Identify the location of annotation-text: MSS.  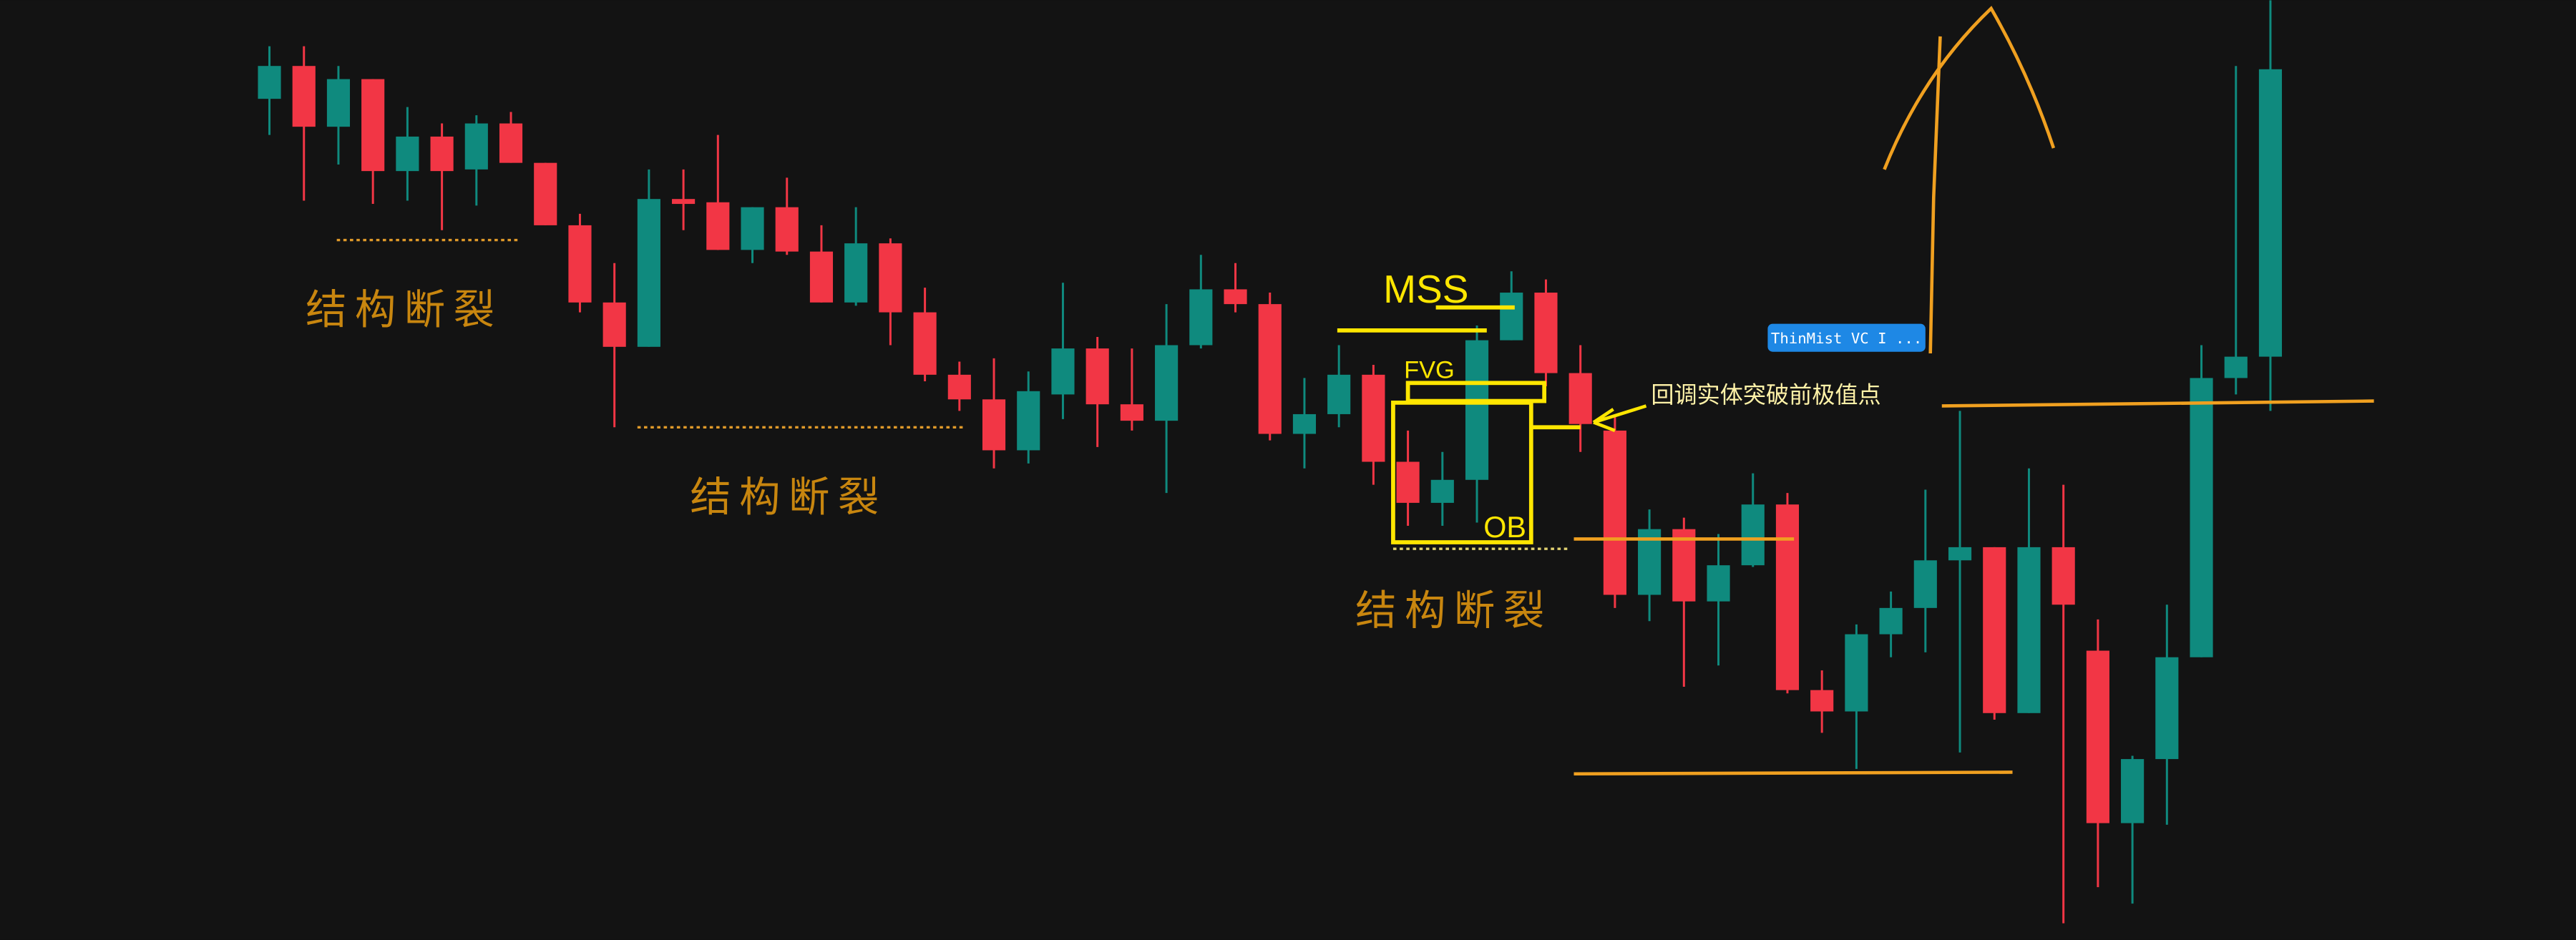
(1425, 289).